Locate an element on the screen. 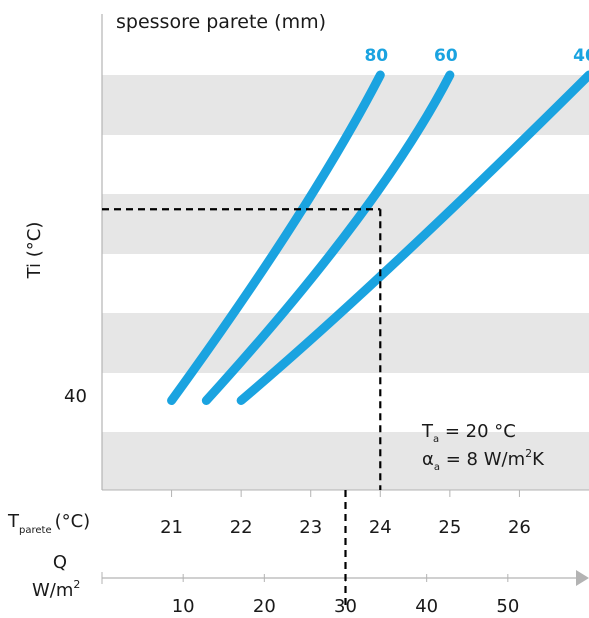 Image resolution: width=589 pixels, height=618 pixels. x-axis-top-label-main: T is located at coordinates (13, 521).